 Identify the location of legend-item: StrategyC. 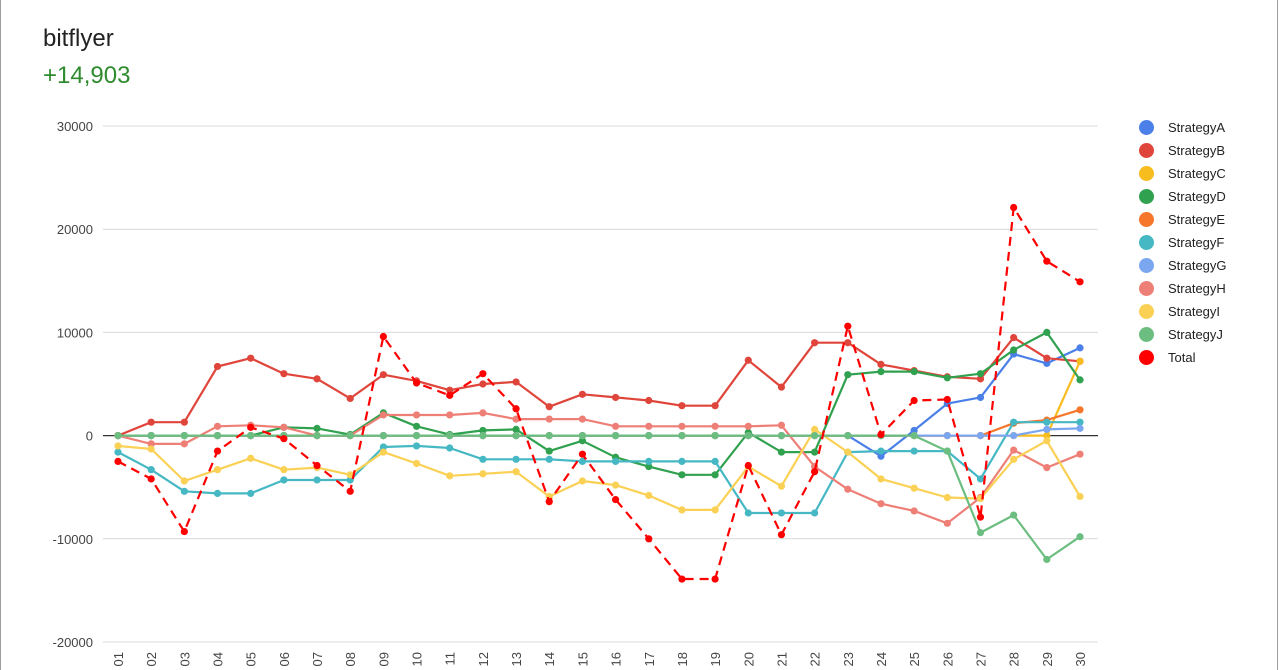
(1183, 173).